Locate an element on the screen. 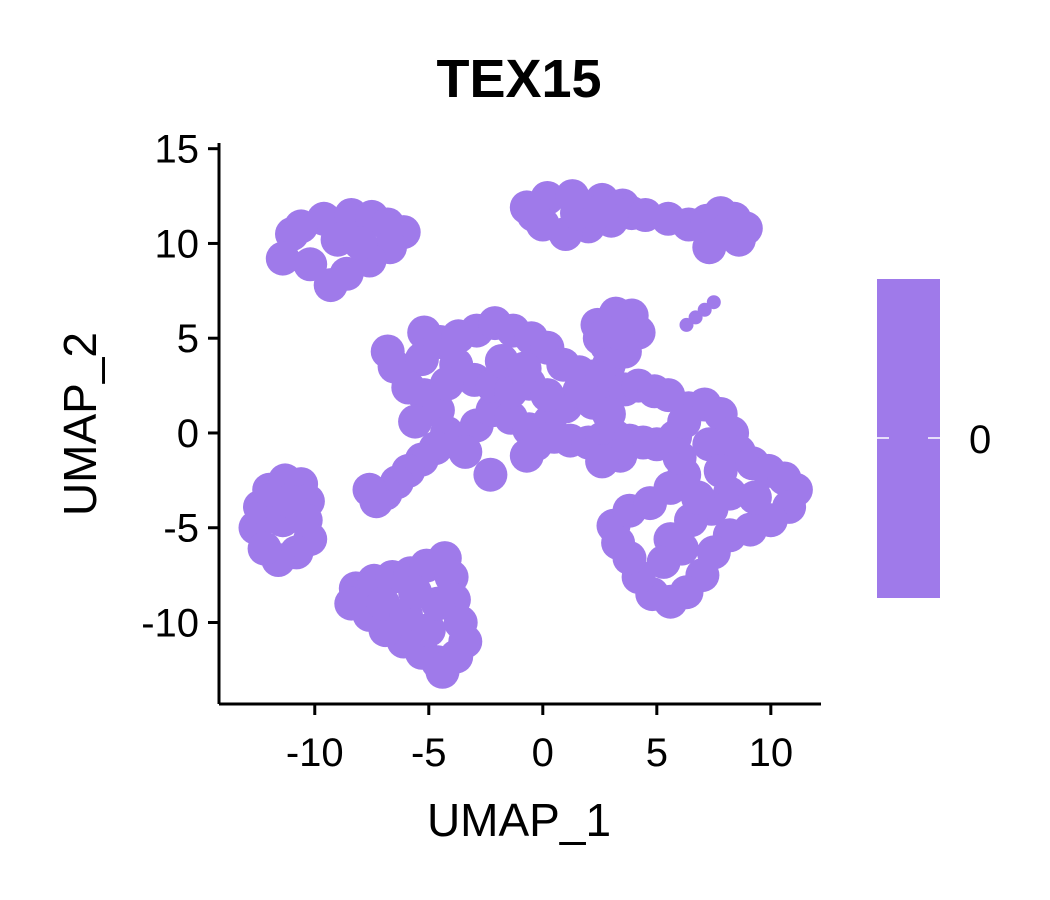 The width and height of the screenshot is (1050, 900). y-tick-label--5: -5 is located at coordinates (181, 529).